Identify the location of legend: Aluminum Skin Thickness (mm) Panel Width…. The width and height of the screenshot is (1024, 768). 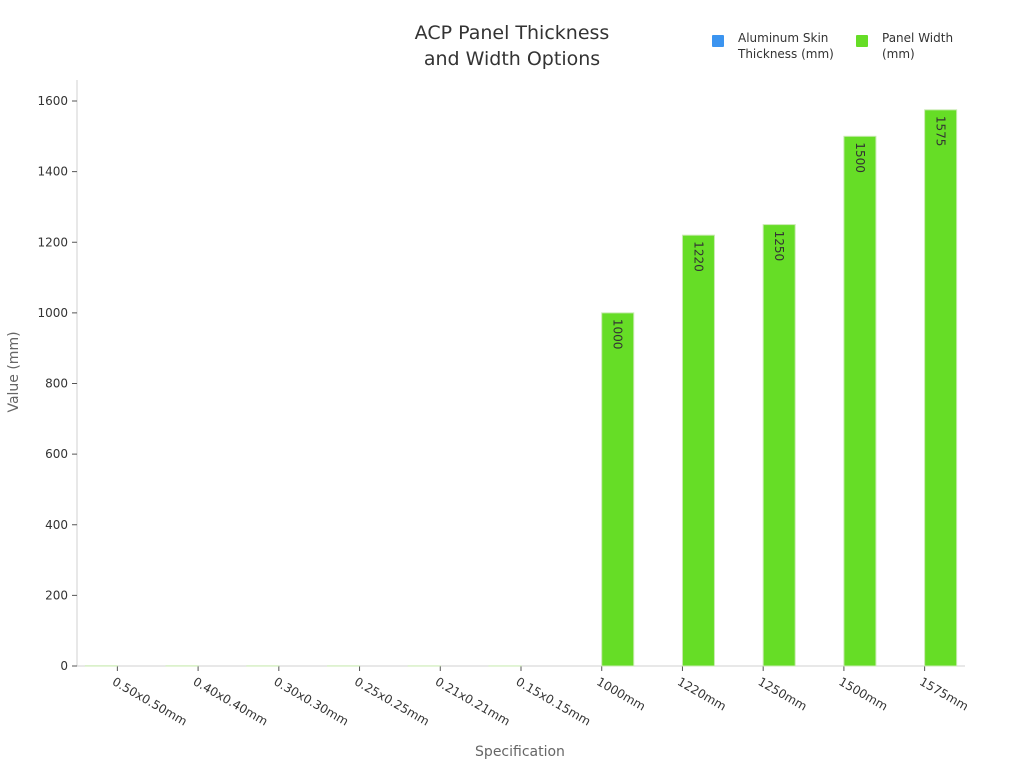
(847, 46).